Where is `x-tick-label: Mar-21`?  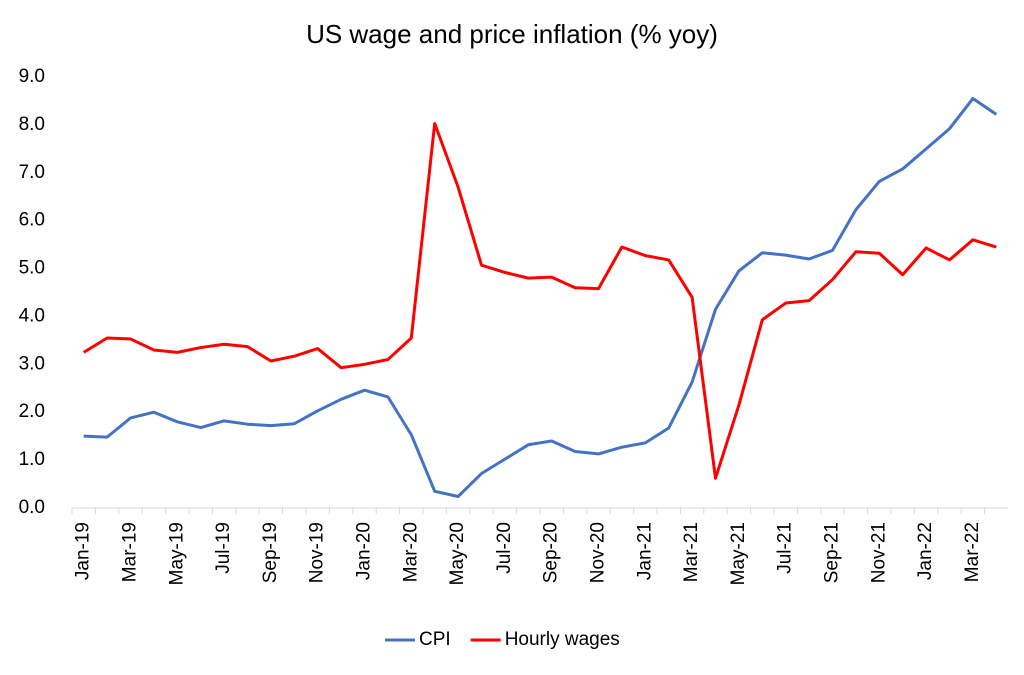 x-tick-label: Mar-21 is located at coordinates (691, 552).